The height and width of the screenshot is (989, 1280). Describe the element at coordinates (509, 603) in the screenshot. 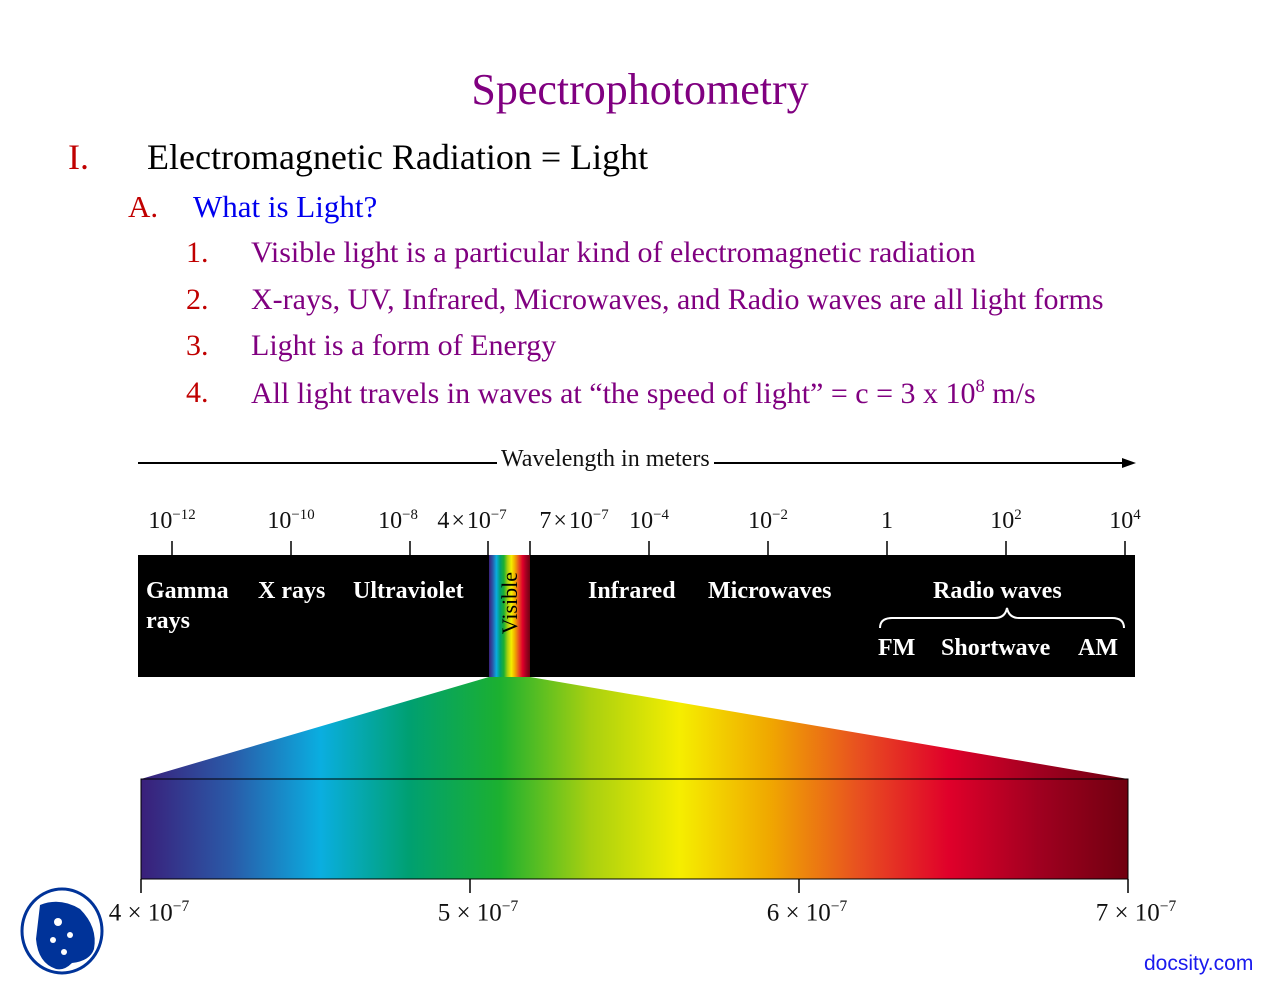

I see `band-visible: Visible` at that location.